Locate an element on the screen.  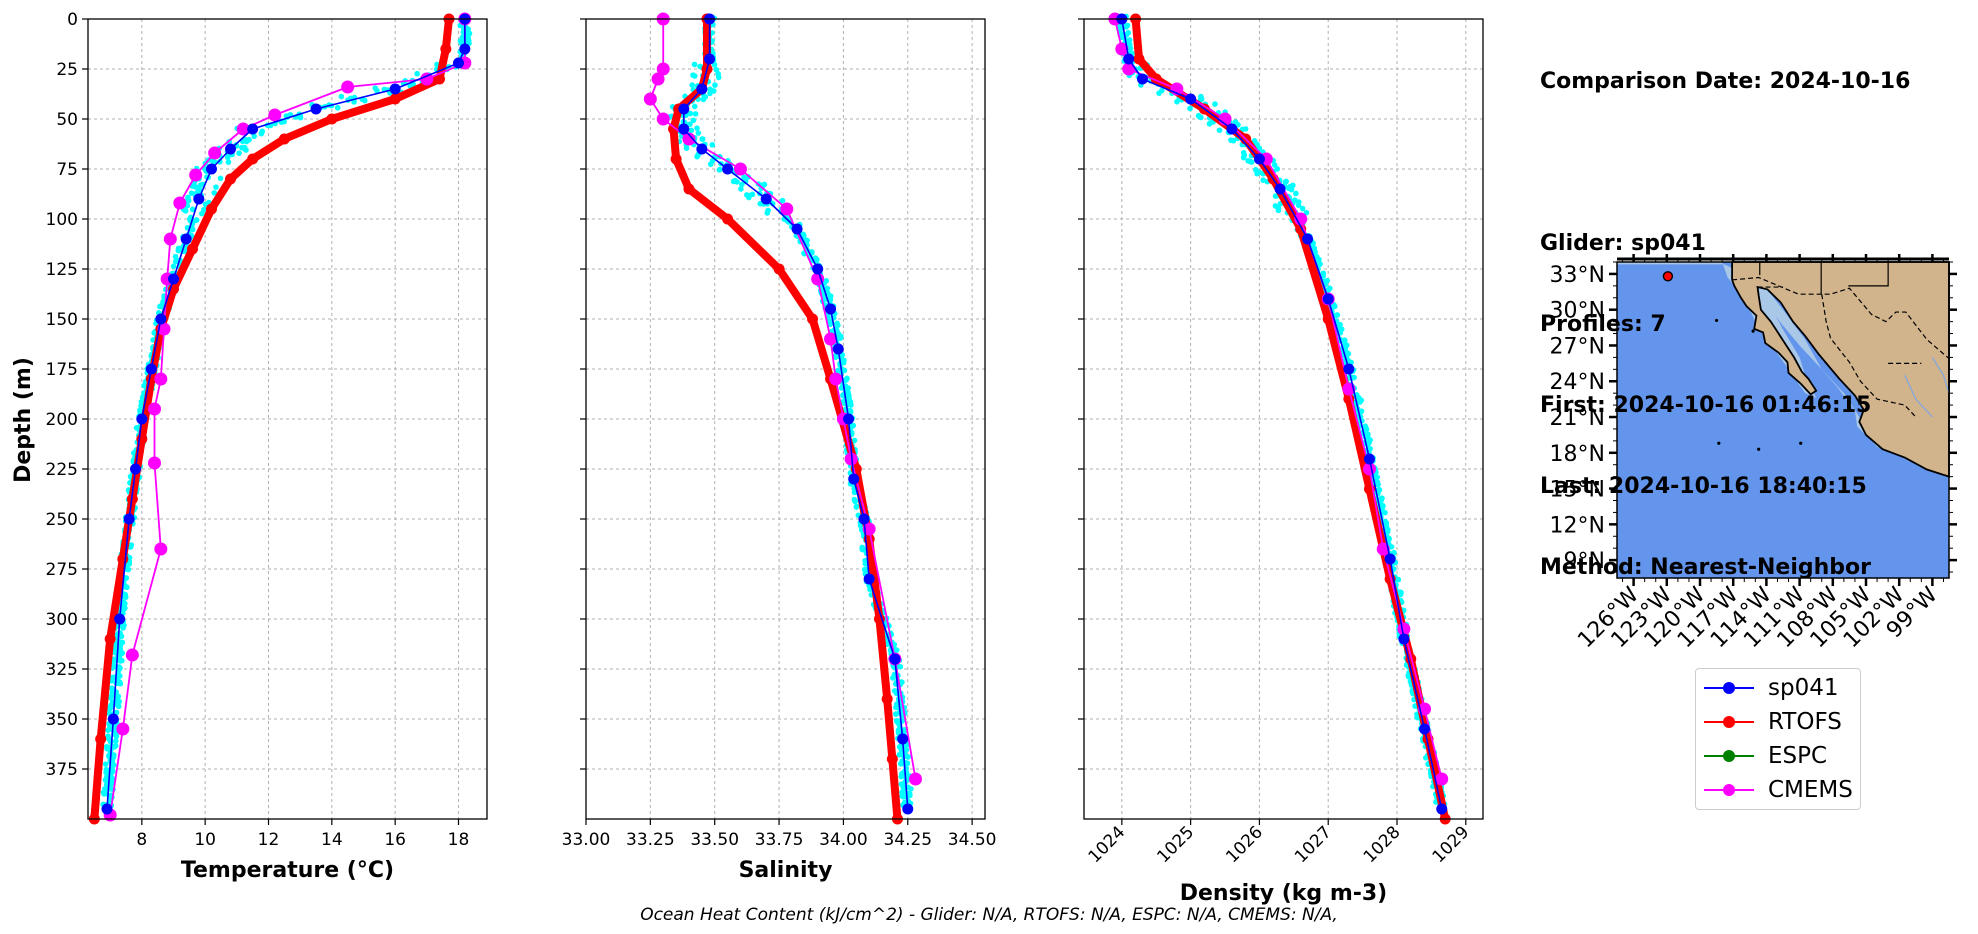
state-line is located at coordinates (1868, 274).